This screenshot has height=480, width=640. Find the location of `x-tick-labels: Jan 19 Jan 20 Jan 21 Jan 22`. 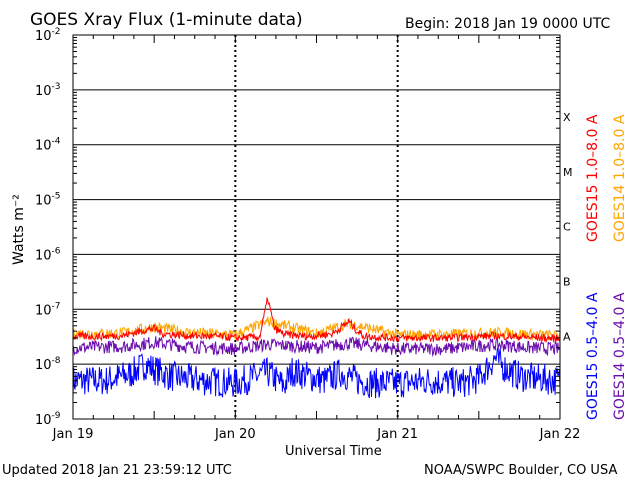

x-tick-labels: Jan 19 Jan 20 Jan 21 Jan 22 is located at coordinates (316, 434).